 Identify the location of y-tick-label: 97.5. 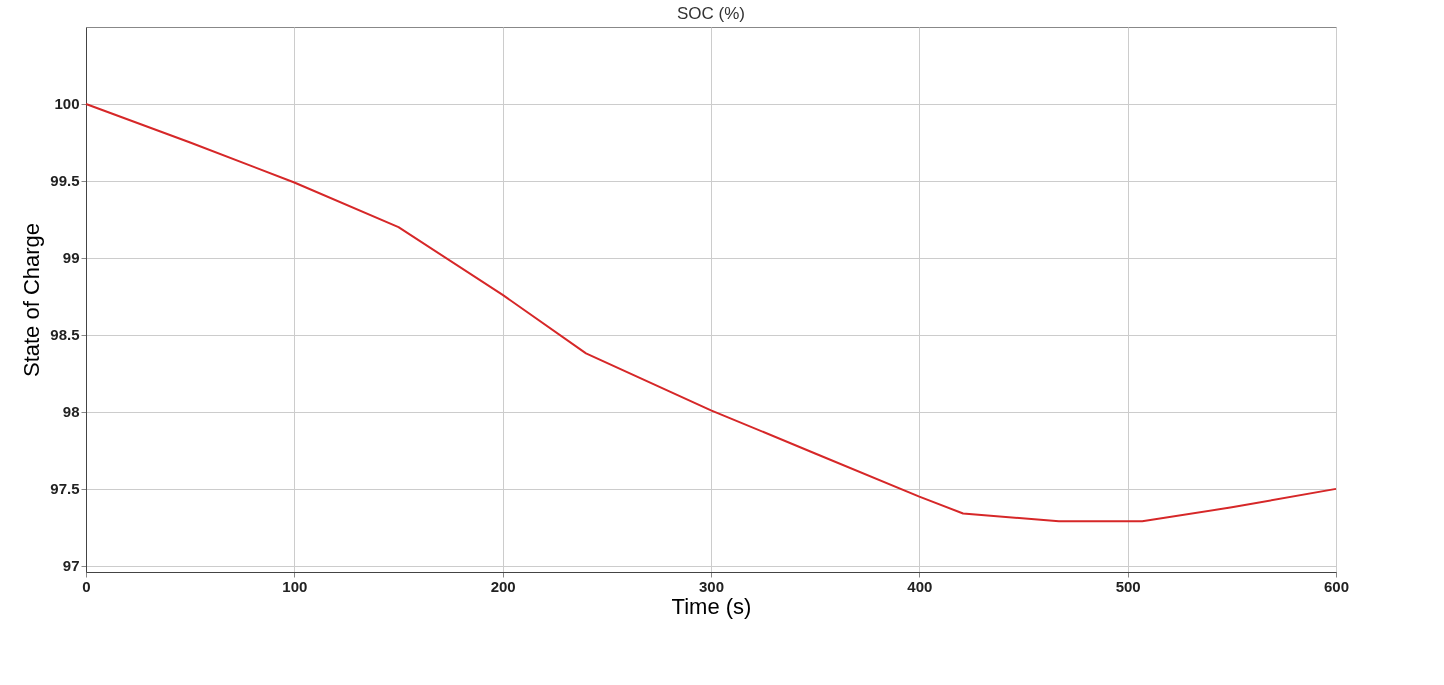
(65, 489).